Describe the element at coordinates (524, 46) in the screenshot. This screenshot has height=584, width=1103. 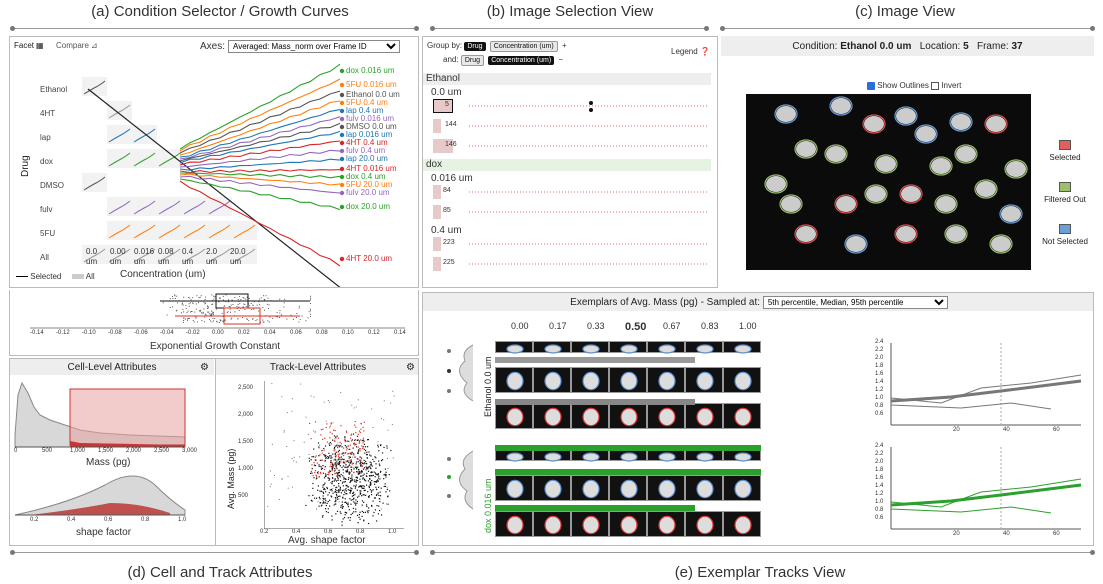
I see `group-pill-concentration: Concentration (um)` at that location.